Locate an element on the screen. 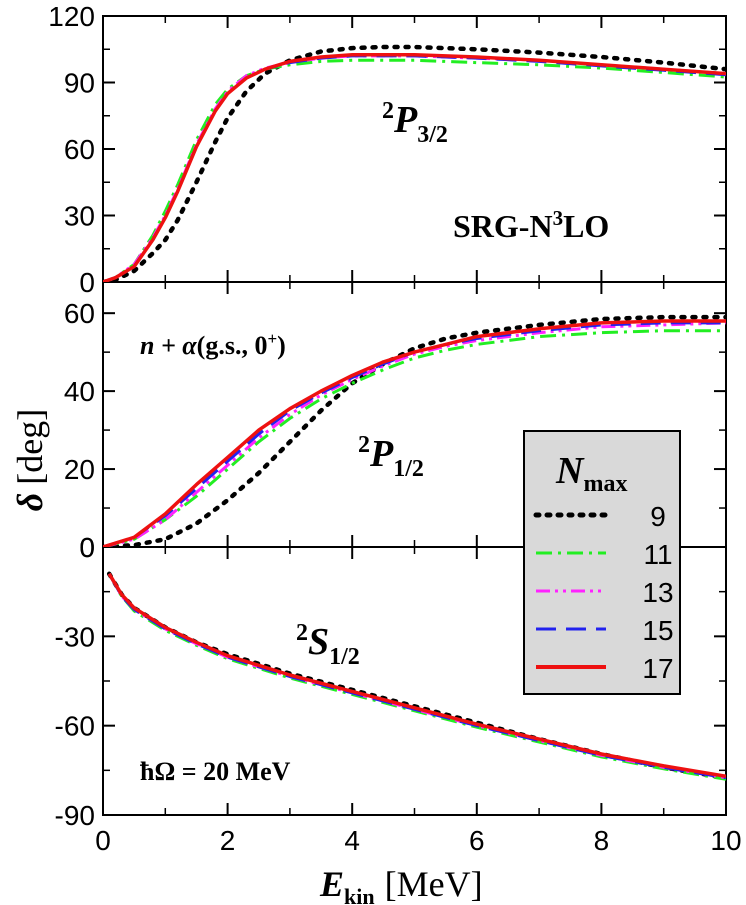 This screenshot has width=746, height=905. y-tick-label: -90 is located at coordinates (75, 815).